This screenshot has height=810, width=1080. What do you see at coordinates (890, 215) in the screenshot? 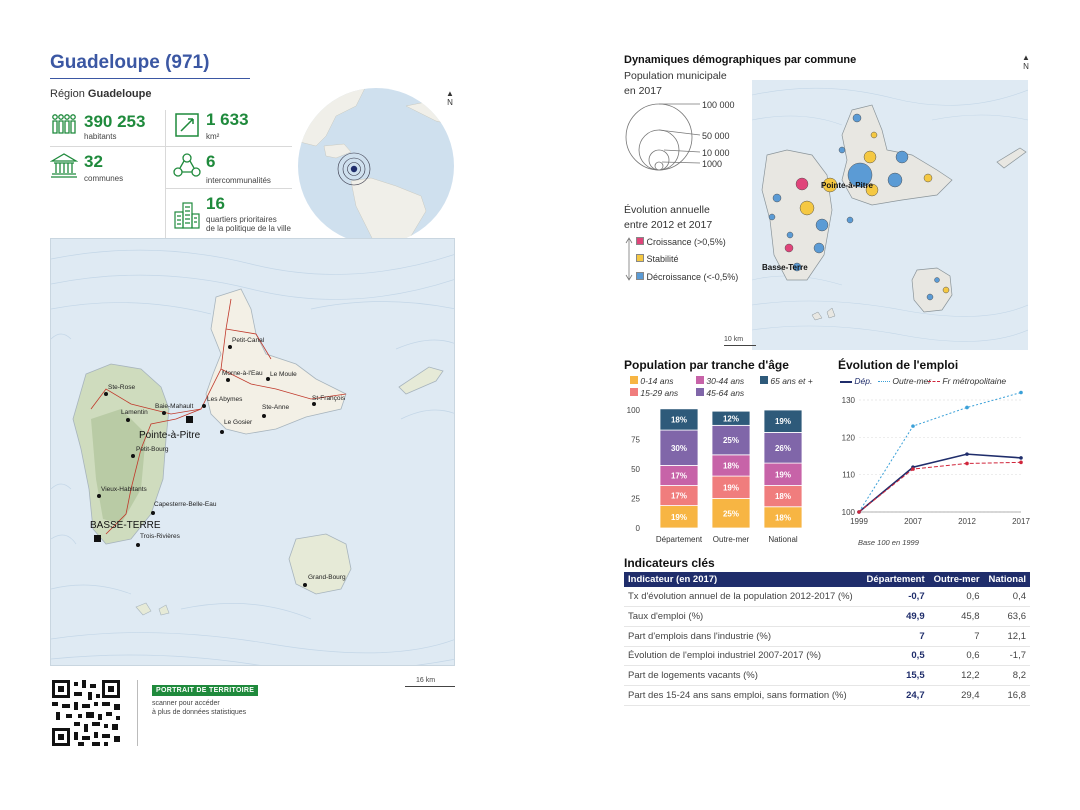
I see `demo-map` at bounding box center [890, 215].